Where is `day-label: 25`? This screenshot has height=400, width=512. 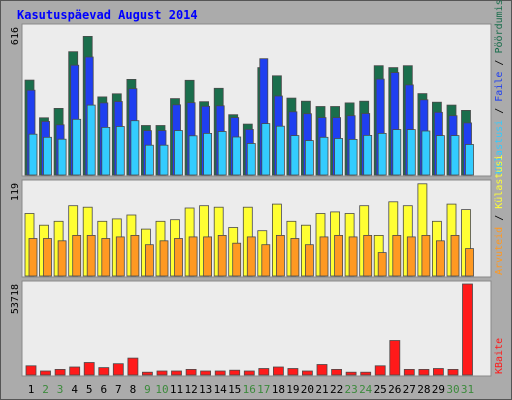
day-label: 25 is located at coordinates (380, 389).